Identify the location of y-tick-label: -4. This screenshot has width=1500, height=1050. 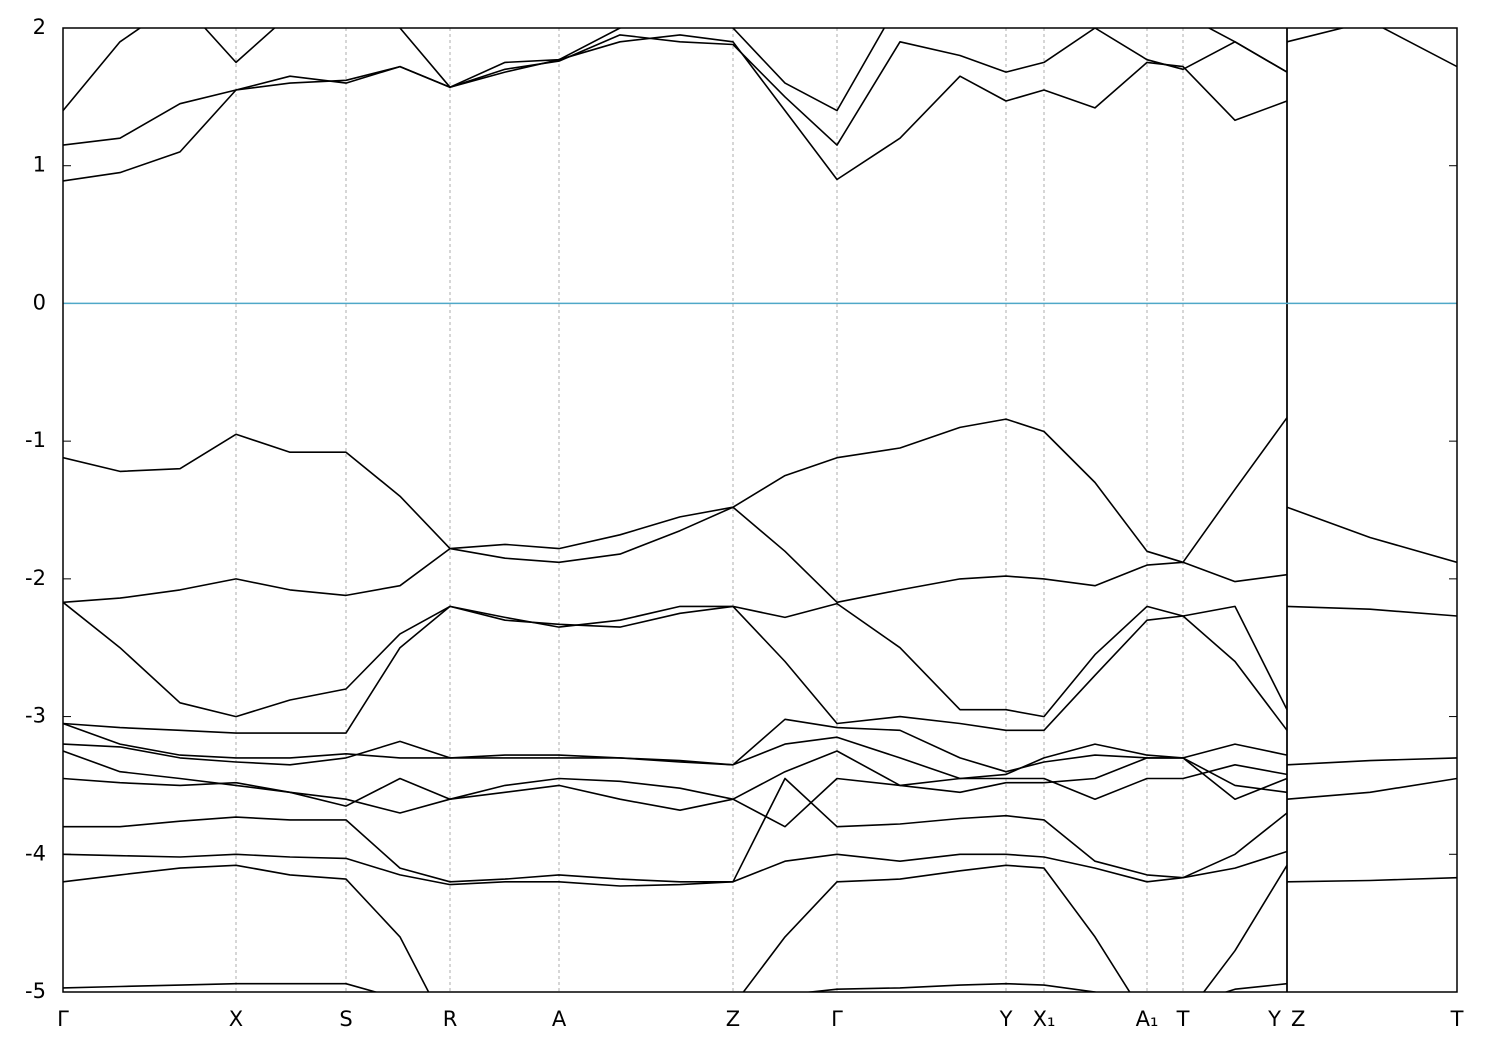
(35, 853).